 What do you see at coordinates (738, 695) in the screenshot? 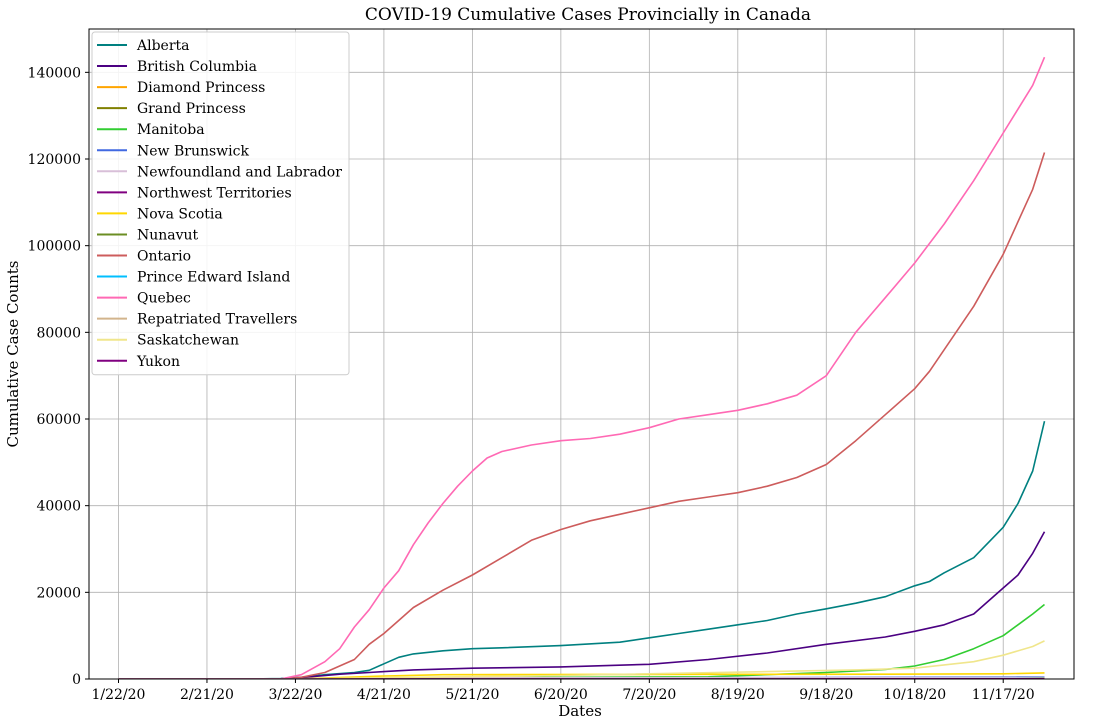
I see `x-tick-label: 8/19/20` at bounding box center [738, 695].